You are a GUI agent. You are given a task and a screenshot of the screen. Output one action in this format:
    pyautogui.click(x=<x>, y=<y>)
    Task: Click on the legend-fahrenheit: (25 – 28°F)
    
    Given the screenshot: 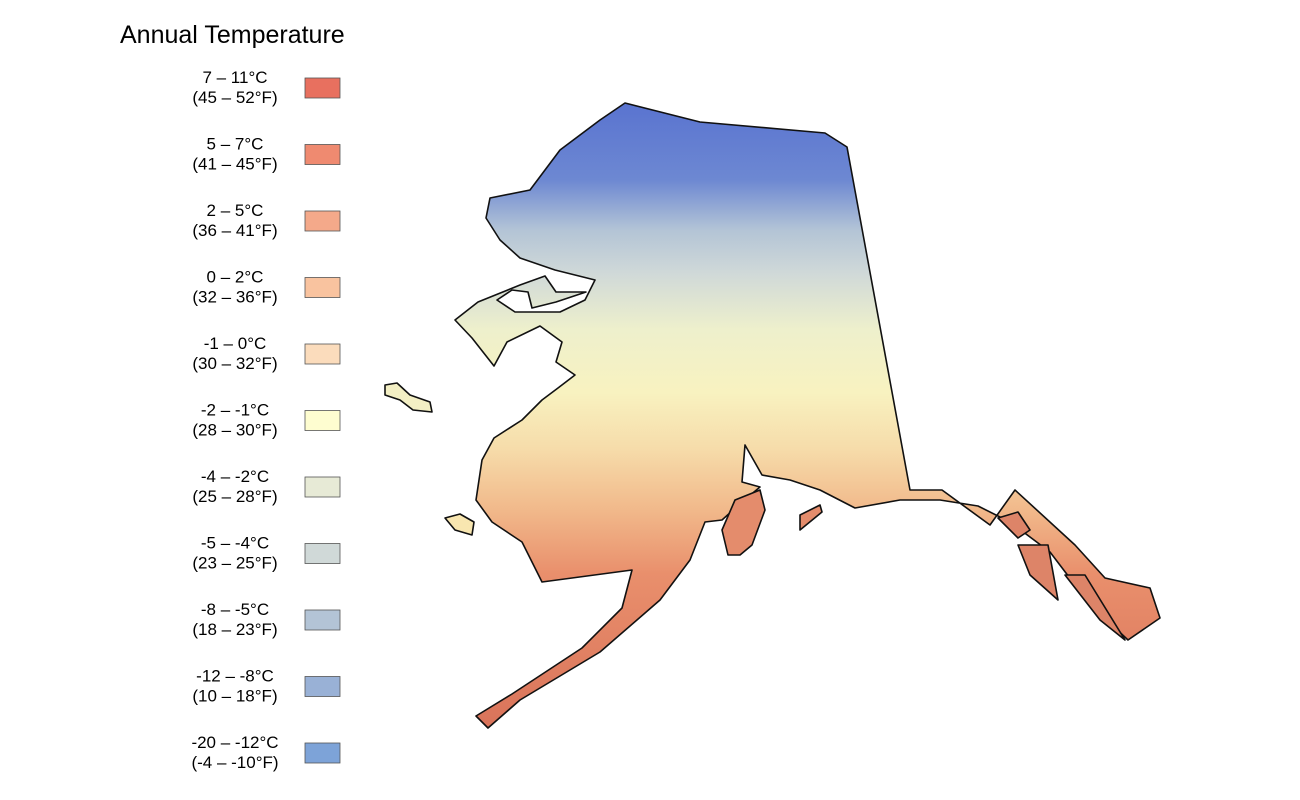 What is the action you would take?
    pyautogui.click(x=234, y=496)
    